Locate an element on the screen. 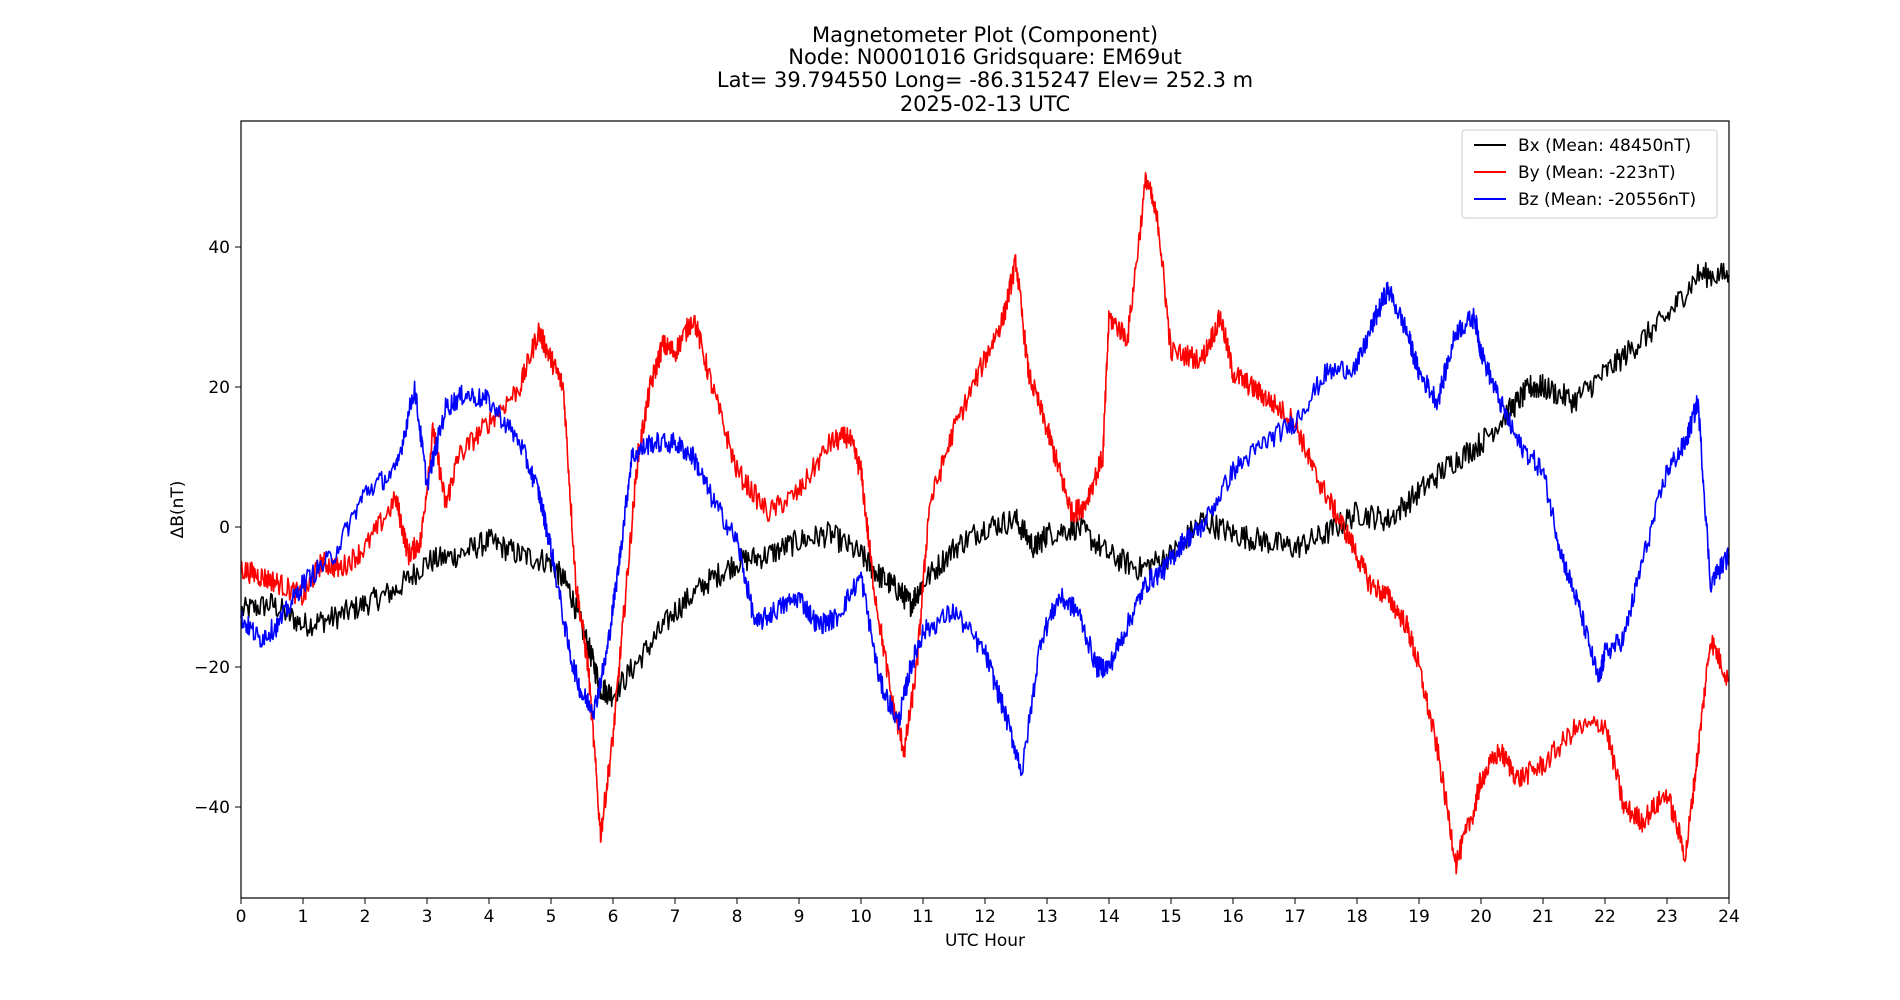 This screenshot has height=1000, width=1900. x-axis-ticks: 0 1 2 3 4 5 6 7 8 9 10 11 12 13 14 15 16 17 18 19 20 21 22 23 24 is located at coordinates (988, 912).